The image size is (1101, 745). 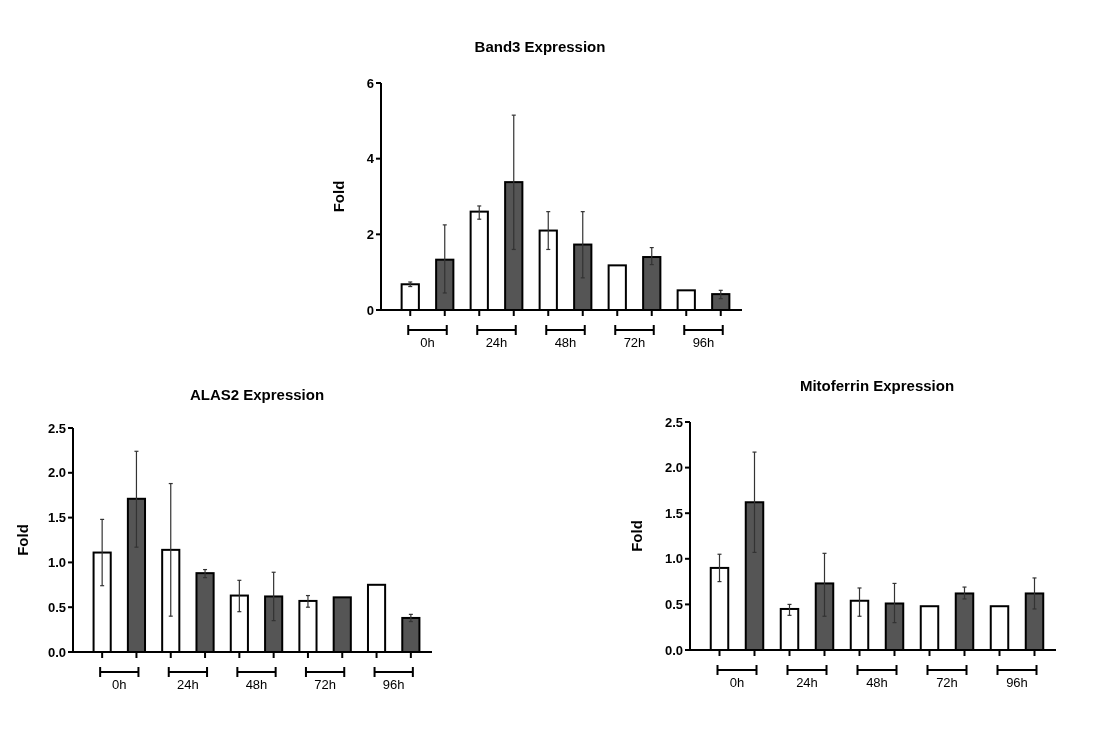 What do you see at coordinates (257, 394) in the screenshot?
I see `chart-title: ALAS2 Expression` at bounding box center [257, 394].